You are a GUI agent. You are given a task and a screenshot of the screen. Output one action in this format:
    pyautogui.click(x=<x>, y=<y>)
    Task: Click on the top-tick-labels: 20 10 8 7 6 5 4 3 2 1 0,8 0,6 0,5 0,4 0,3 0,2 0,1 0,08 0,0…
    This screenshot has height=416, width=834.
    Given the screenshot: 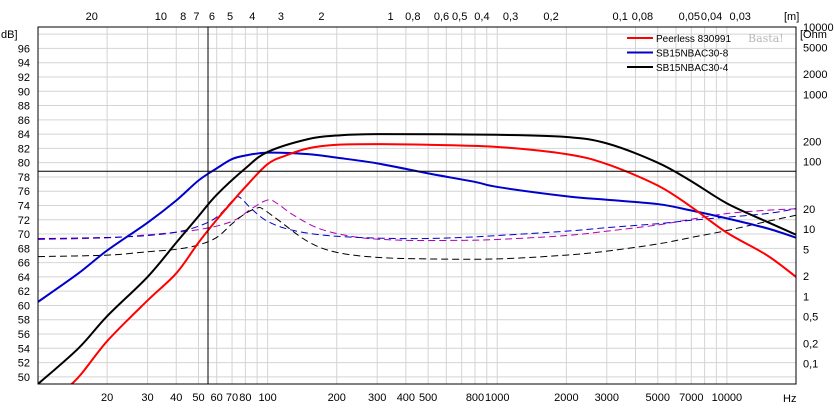 What is the action you would take?
    pyautogui.click(x=418, y=17)
    